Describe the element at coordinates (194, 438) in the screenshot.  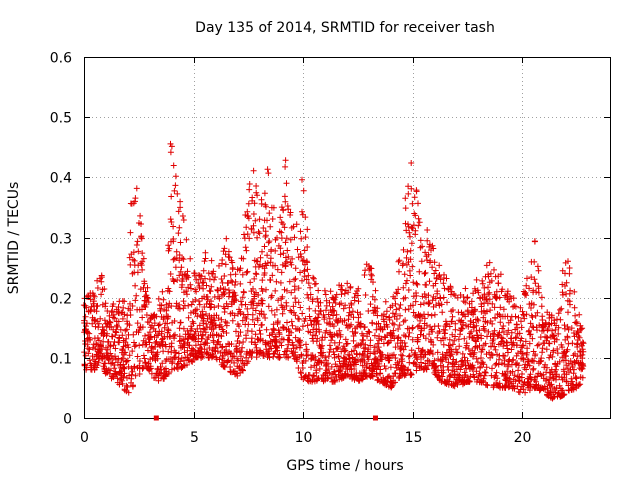
I see `x-tick-label: 5` at that location.